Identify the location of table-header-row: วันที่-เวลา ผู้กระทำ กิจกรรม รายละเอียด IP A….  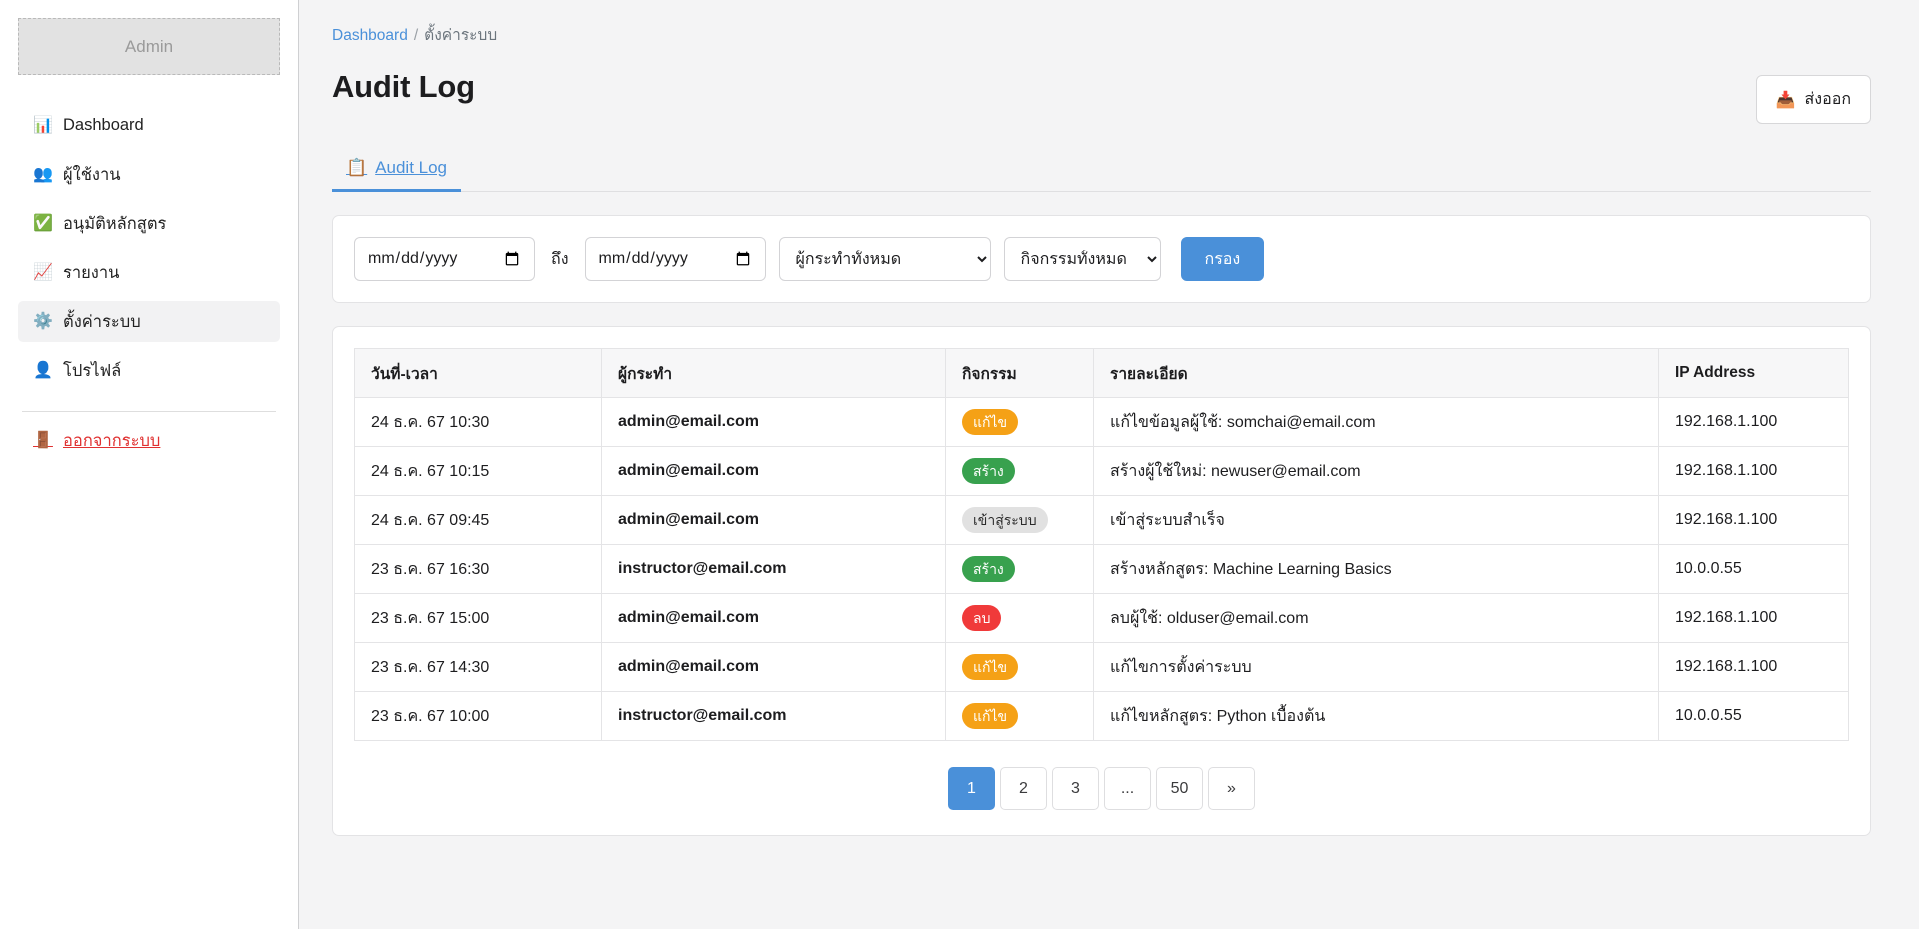
(1101, 373).